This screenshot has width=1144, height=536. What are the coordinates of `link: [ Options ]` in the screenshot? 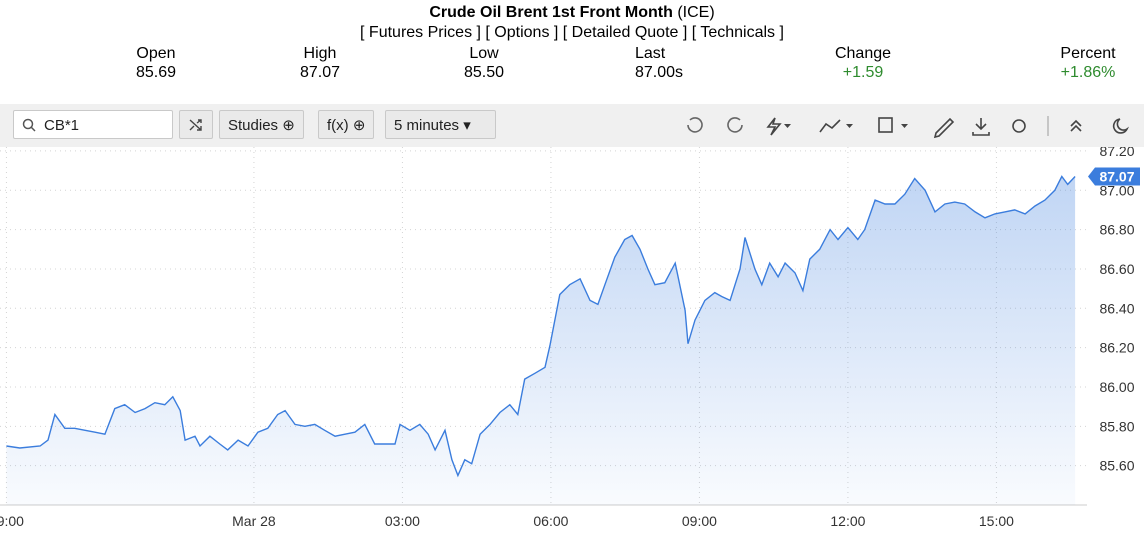 It's located at (522, 32).